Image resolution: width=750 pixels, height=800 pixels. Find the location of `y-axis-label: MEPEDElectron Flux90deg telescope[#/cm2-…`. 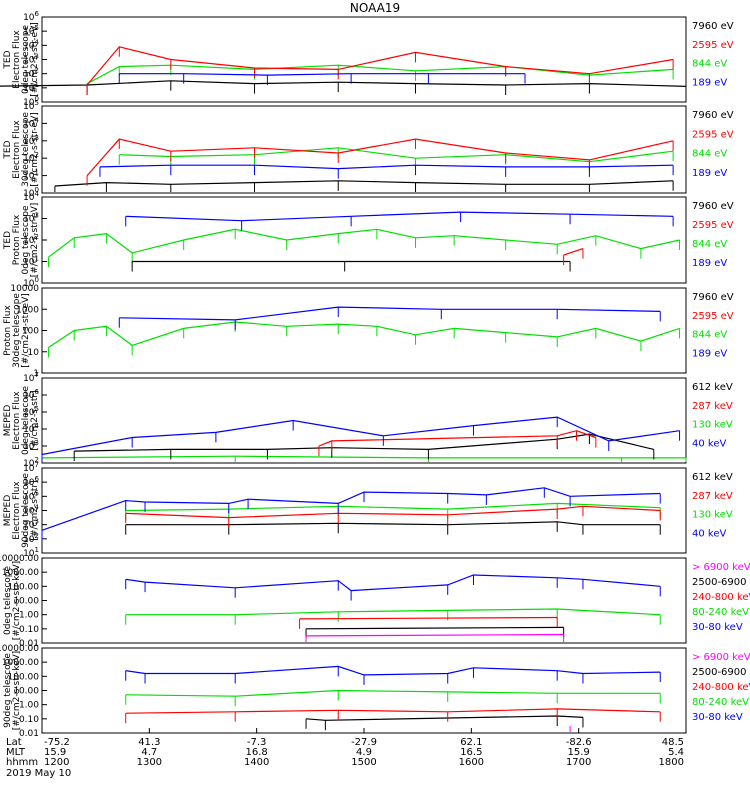

y-axis-label: MEPEDElectron Flux90deg telescope[#/cm2-… is located at coordinates (21, 510).